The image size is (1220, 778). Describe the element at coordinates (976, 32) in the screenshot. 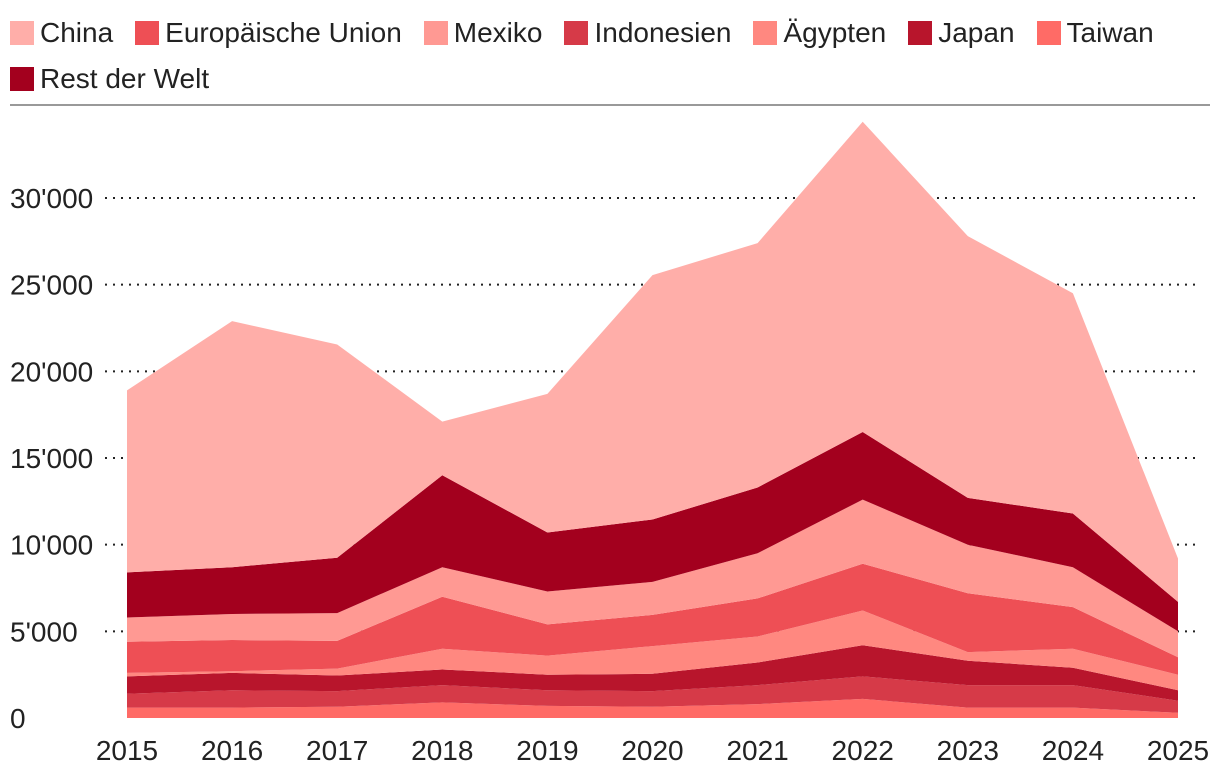

I see `legend-label-japan: Japan` at that location.